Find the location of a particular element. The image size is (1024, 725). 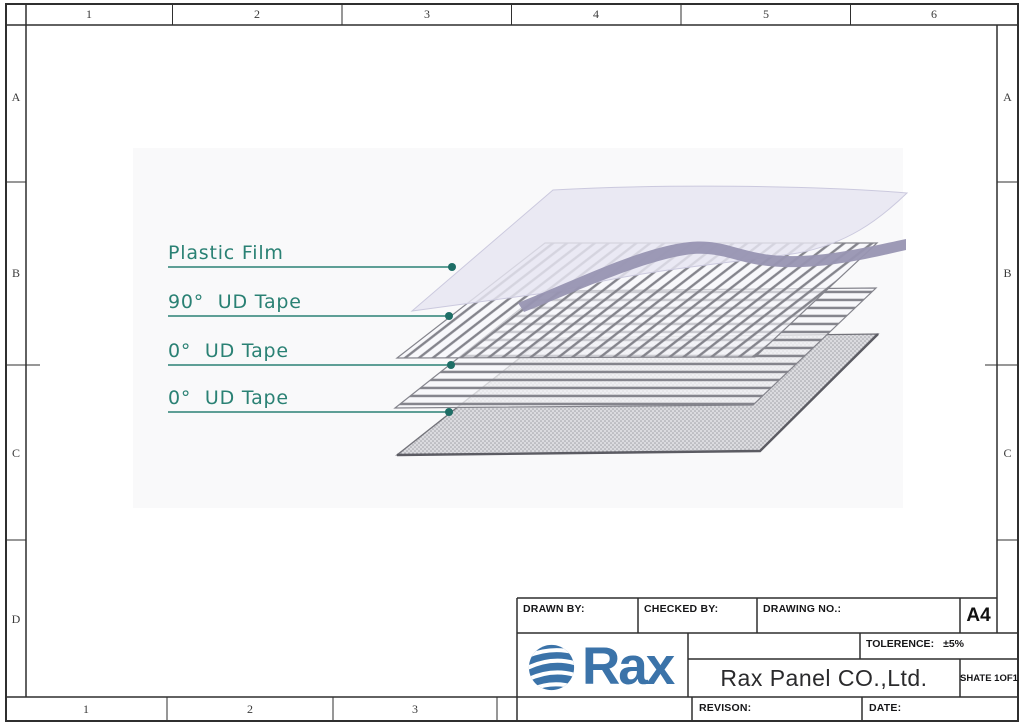

bottom-ruler-2: 2 is located at coordinates (250, 709).